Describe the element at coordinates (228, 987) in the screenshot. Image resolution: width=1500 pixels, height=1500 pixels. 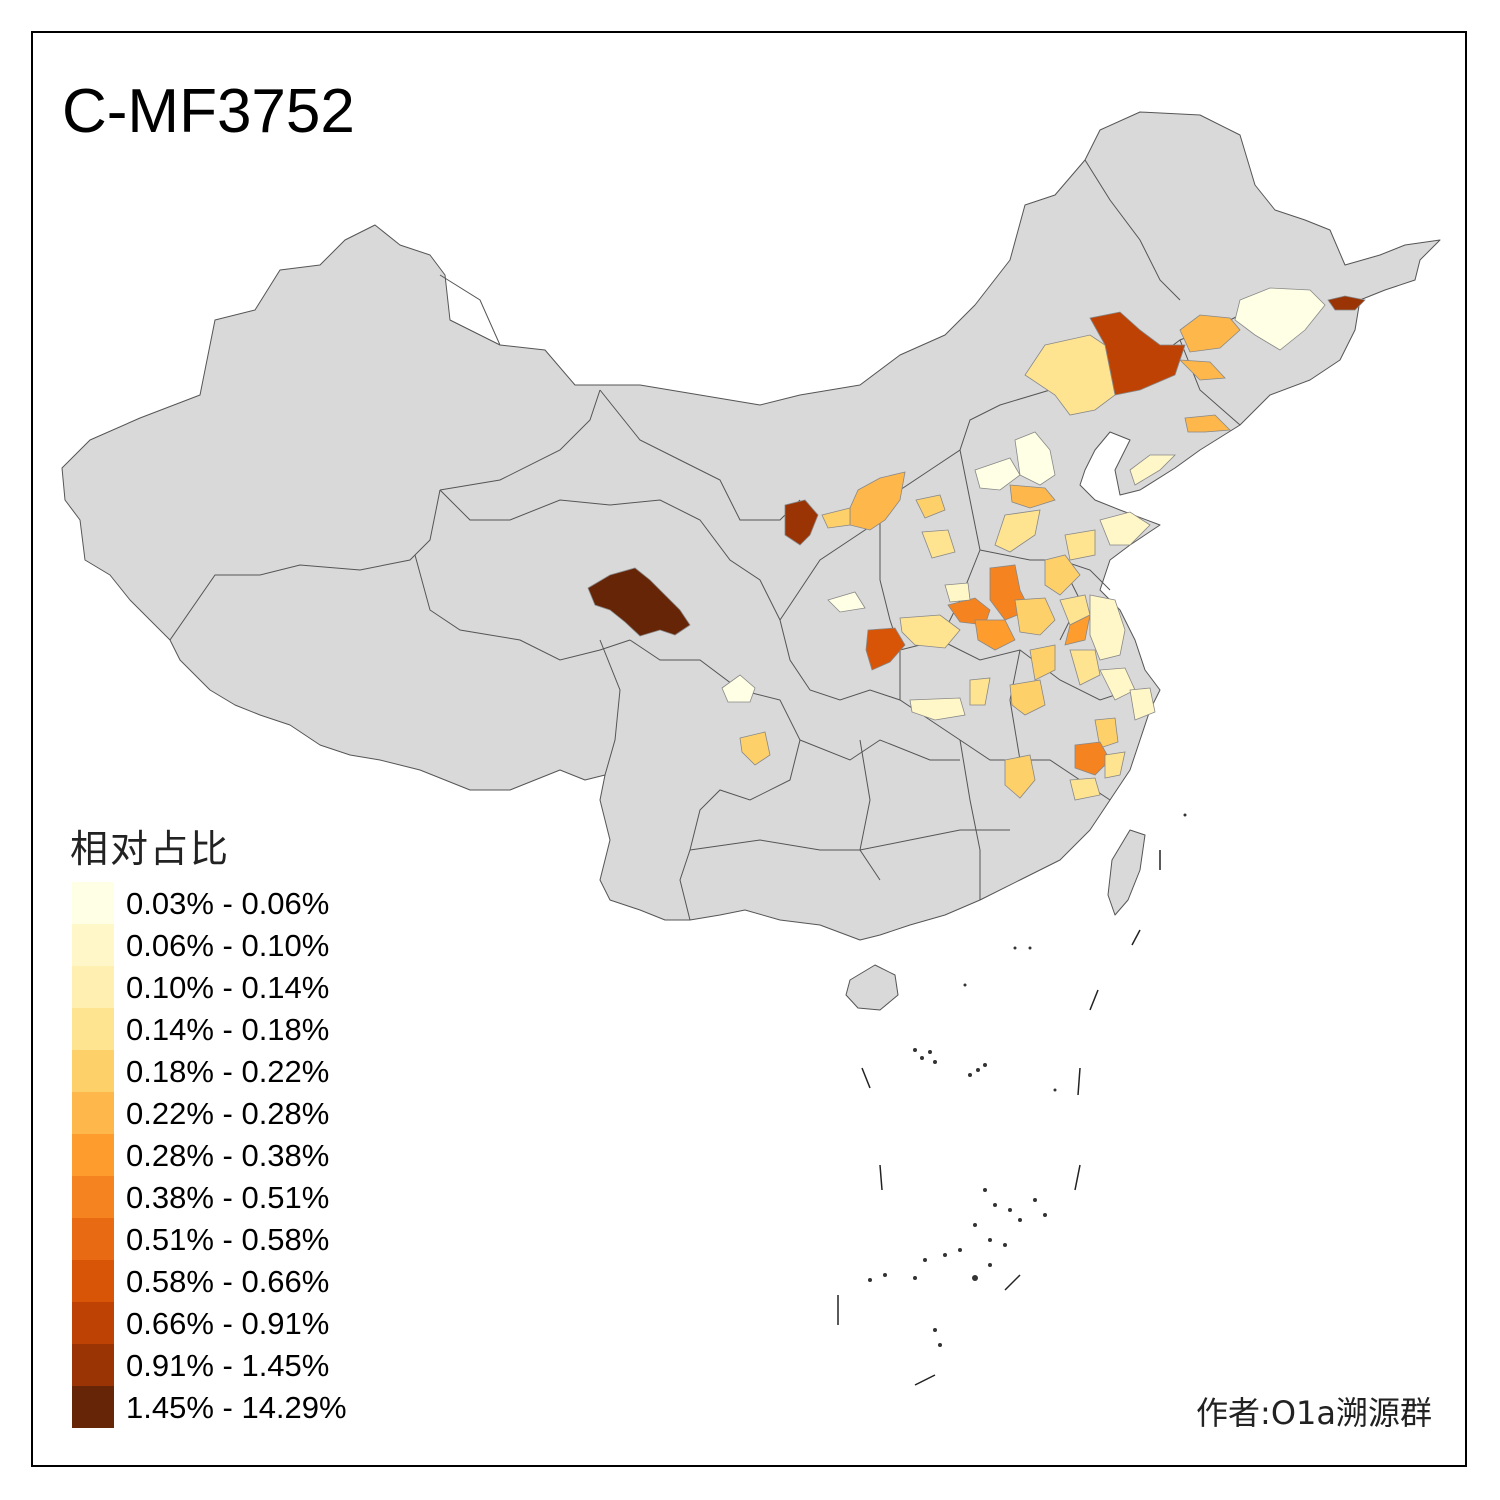
I see `legend-label: 0.10% - 0.14%` at that location.